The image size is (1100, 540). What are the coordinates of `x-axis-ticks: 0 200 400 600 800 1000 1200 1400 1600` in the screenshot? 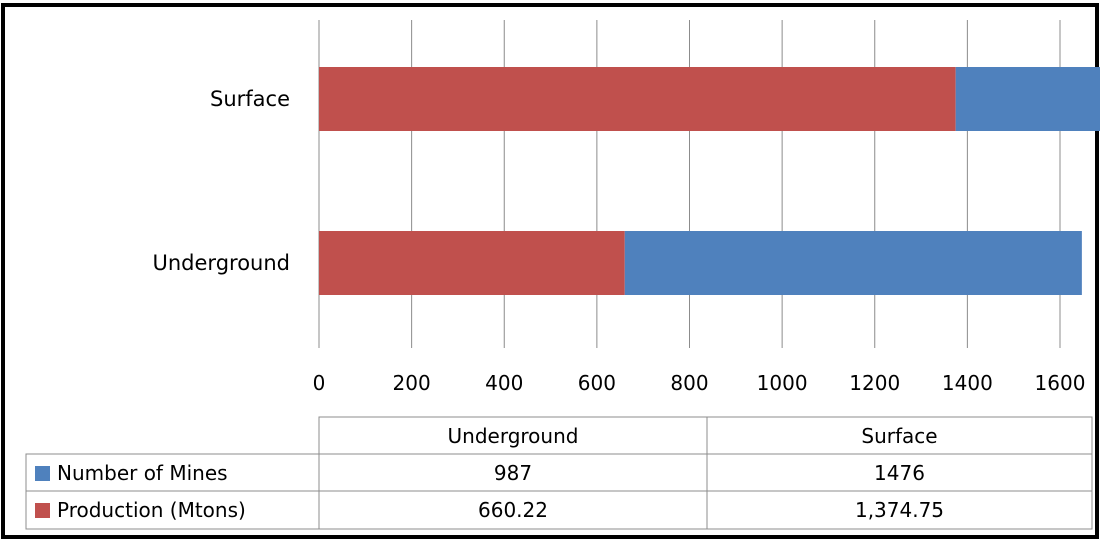 It's located at (699, 383).